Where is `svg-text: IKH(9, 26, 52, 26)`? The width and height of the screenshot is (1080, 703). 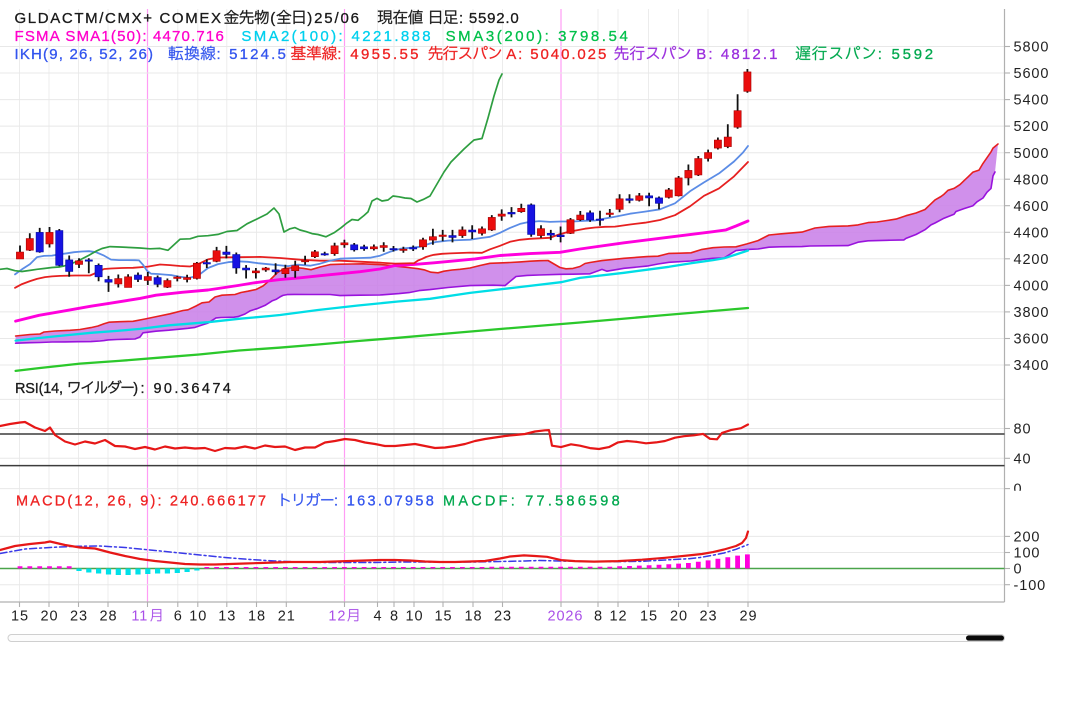 svg-text: IKH(9, 26, 52, 26) is located at coordinates (85, 54).